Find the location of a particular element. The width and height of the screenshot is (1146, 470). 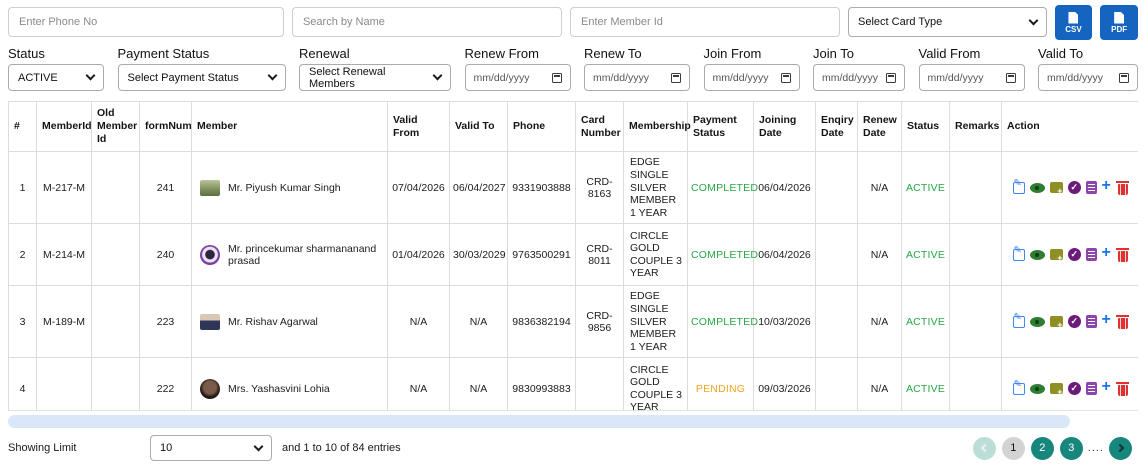

csv-export-button: CSV is located at coordinates (1073, 22).